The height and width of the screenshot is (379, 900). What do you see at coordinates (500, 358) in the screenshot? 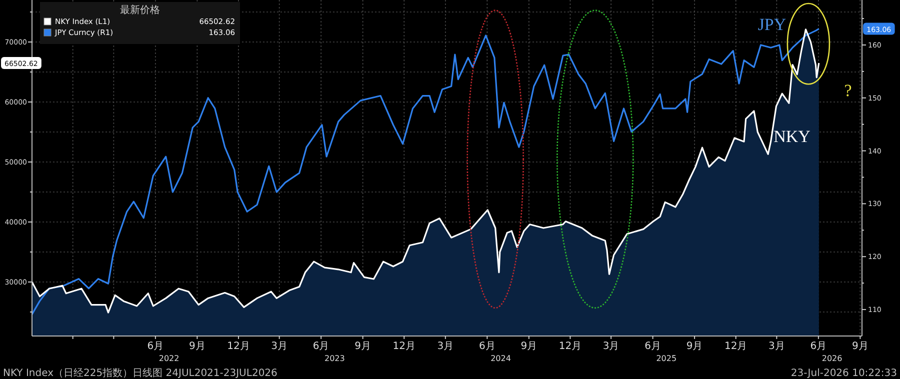
I see `x2-tick-label: 2024` at bounding box center [500, 358].